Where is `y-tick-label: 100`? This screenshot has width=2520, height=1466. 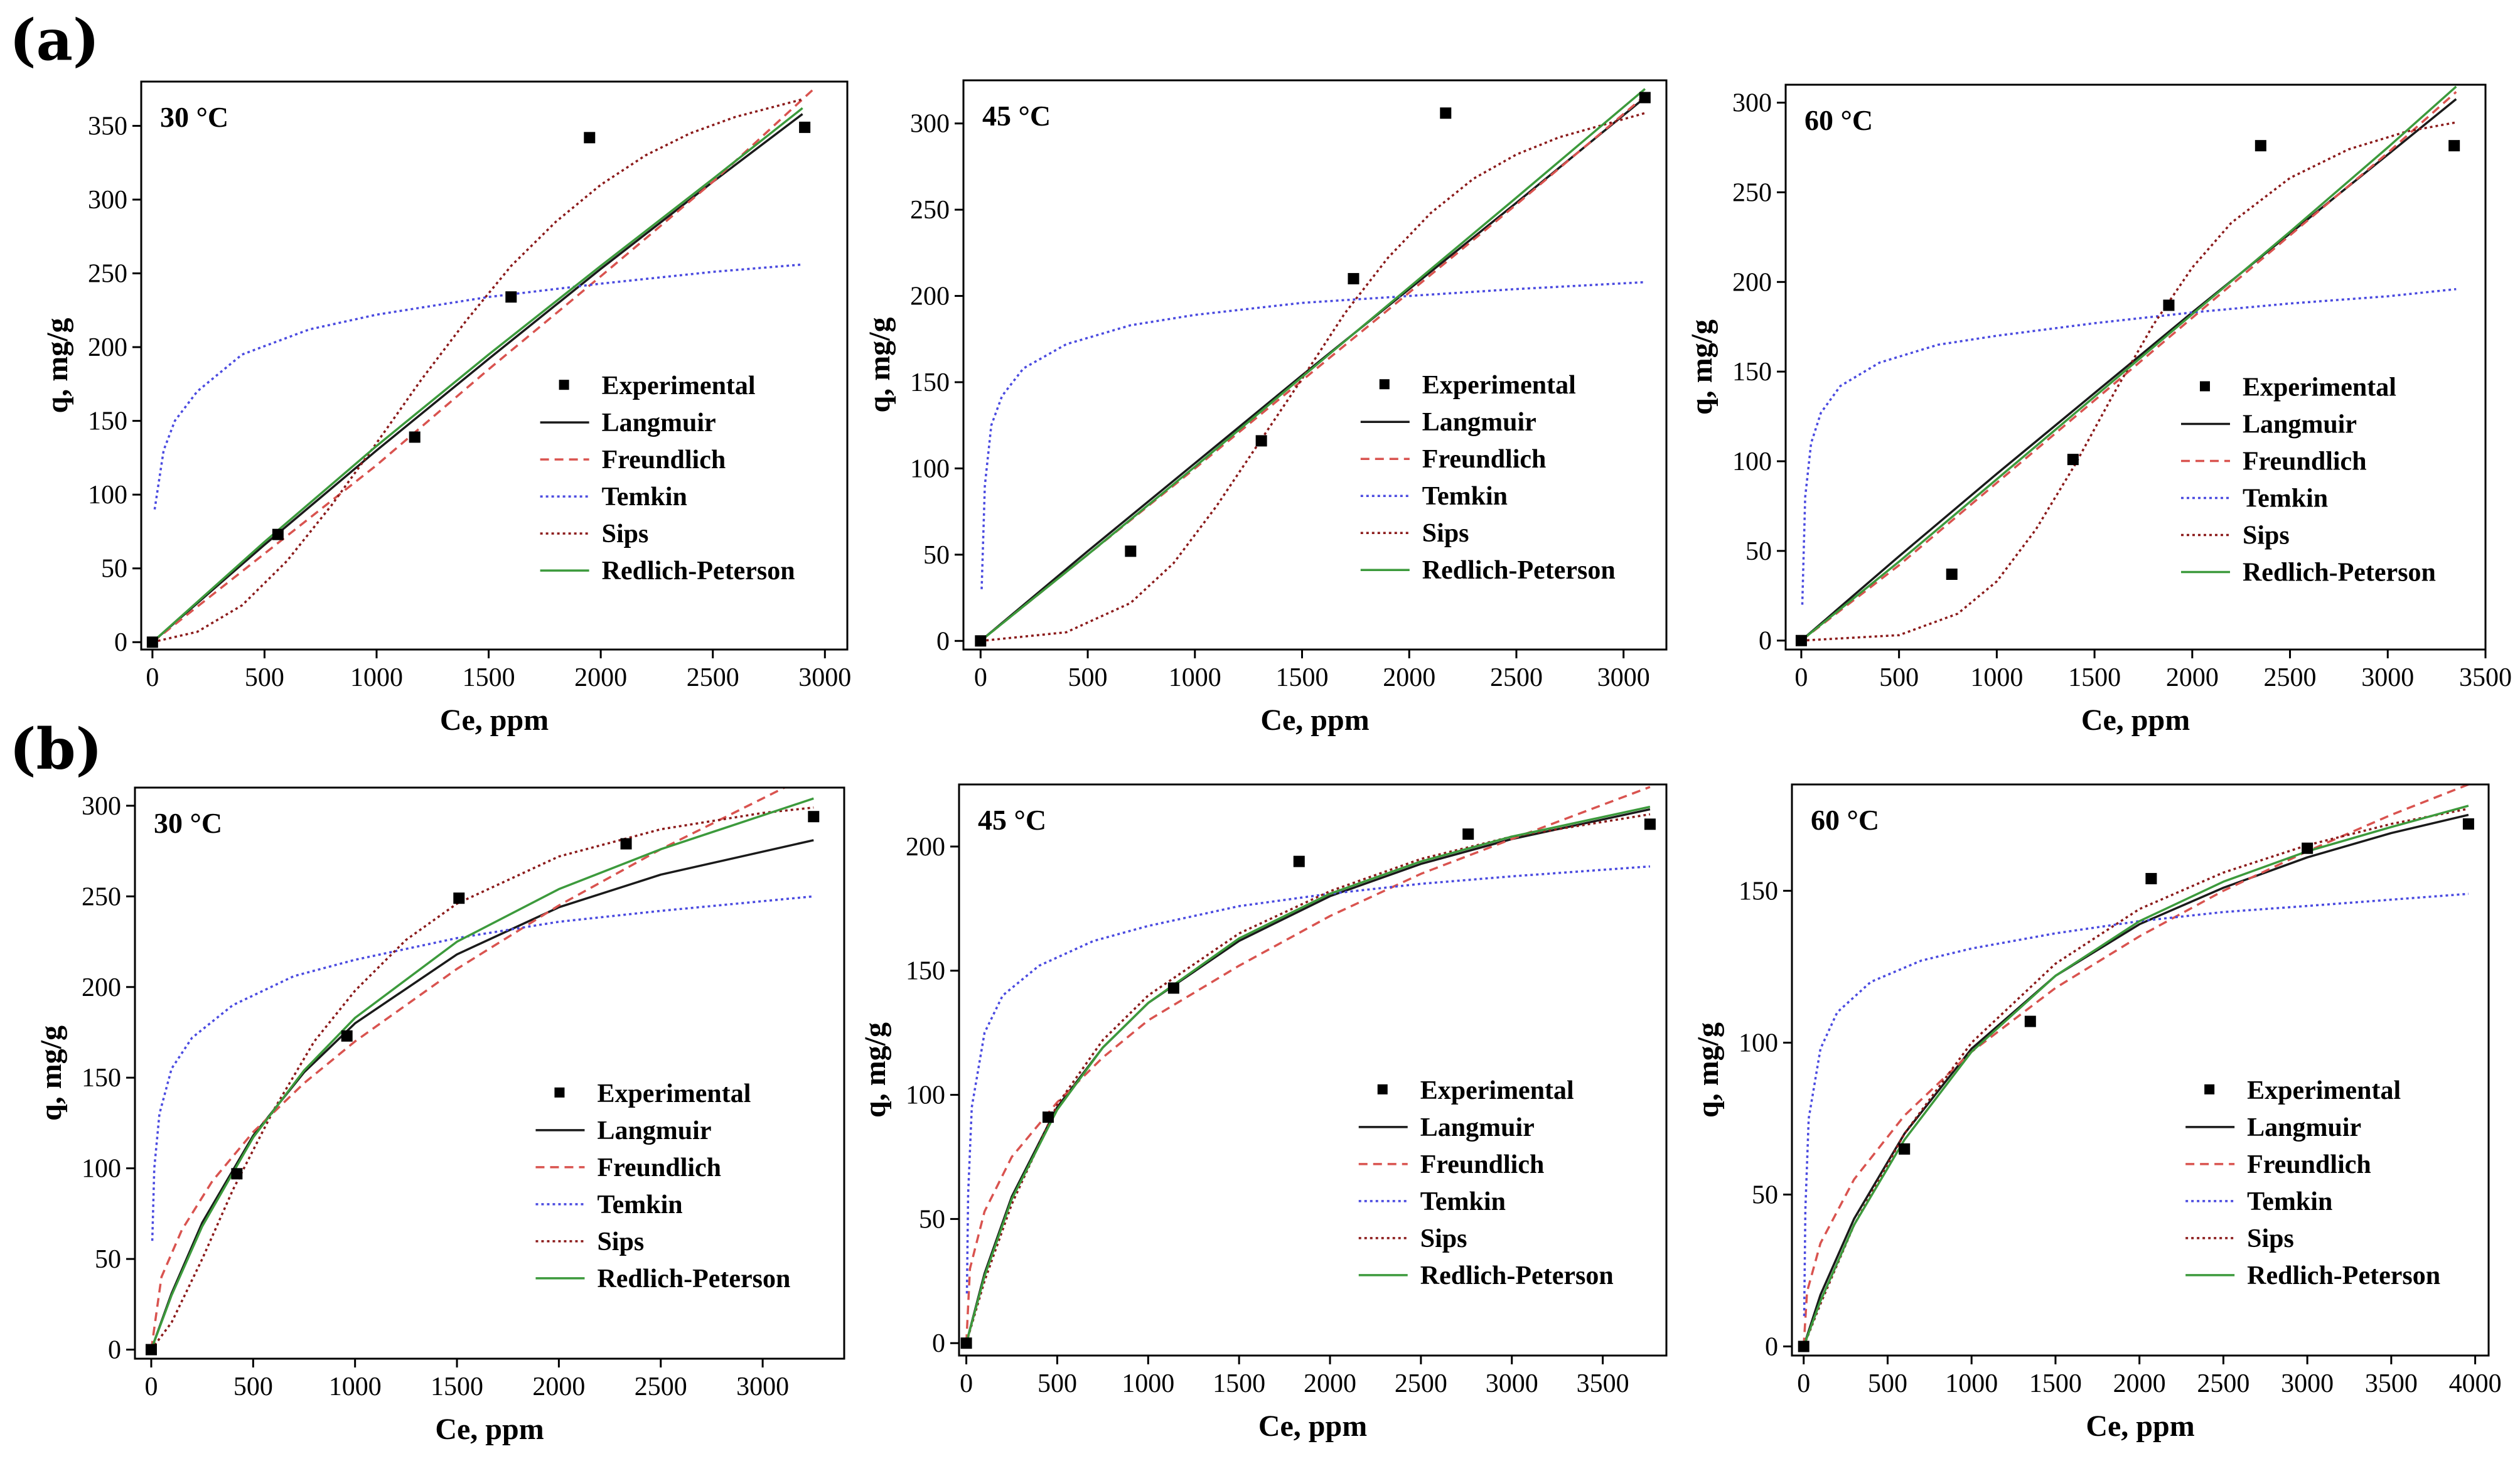 y-tick-label: 100 is located at coordinates (101, 1169).